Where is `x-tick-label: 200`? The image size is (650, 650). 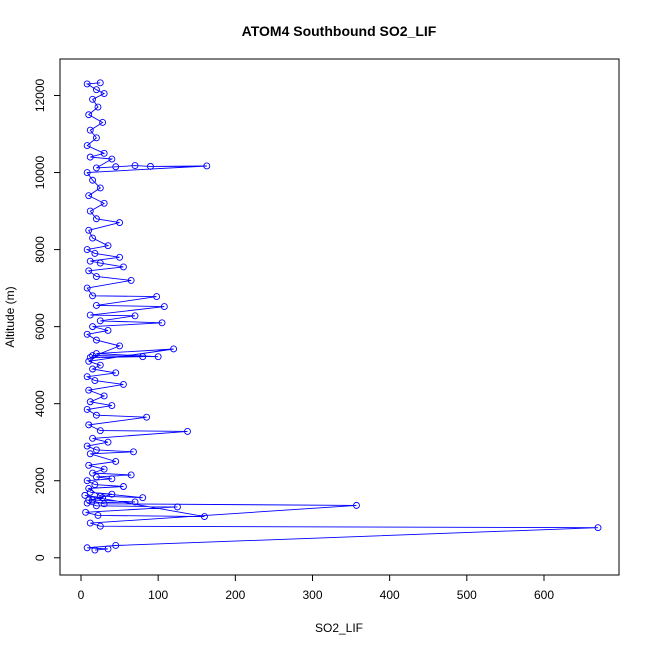
x-tick-label: 200 is located at coordinates (235, 595).